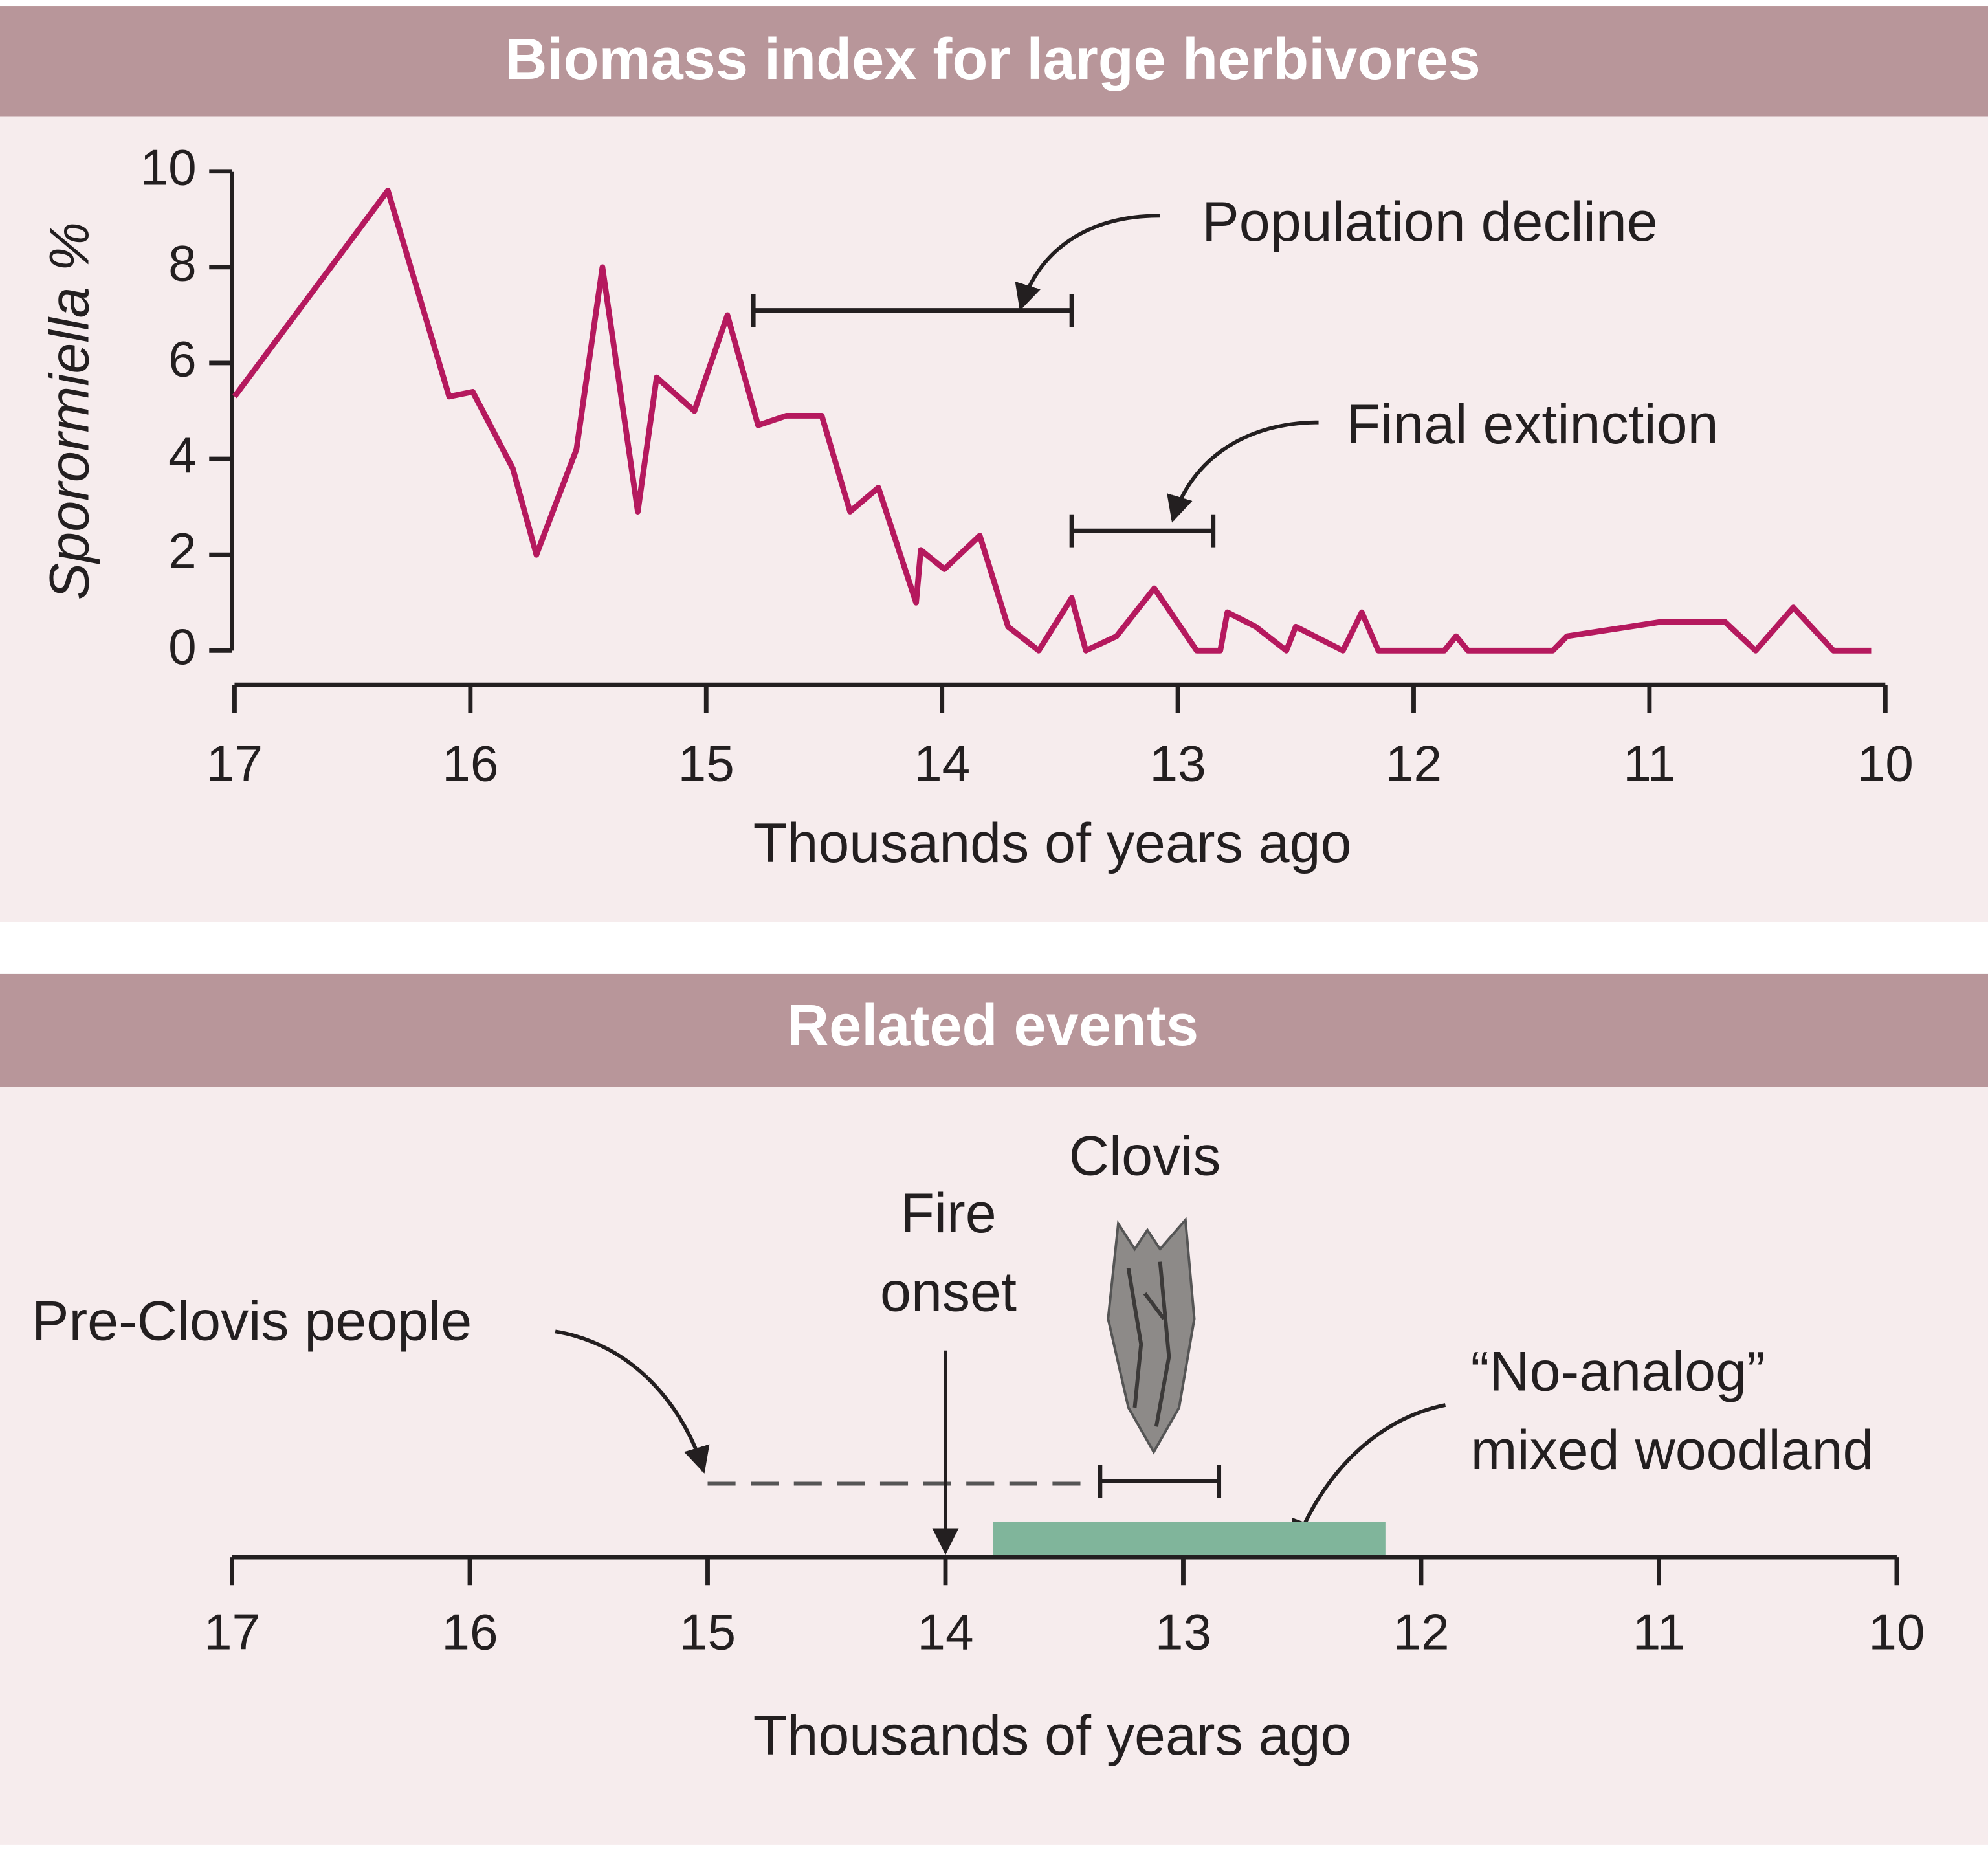 The height and width of the screenshot is (1849, 1988). I want to click on y-tick-label: 0, so click(182, 646).